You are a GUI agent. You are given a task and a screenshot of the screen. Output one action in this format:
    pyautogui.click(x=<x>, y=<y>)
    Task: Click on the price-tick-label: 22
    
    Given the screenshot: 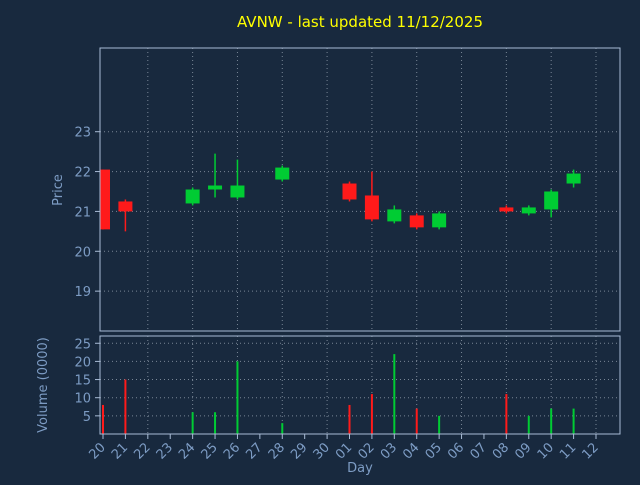 What is the action you would take?
    pyautogui.click(x=82, y=173)
    